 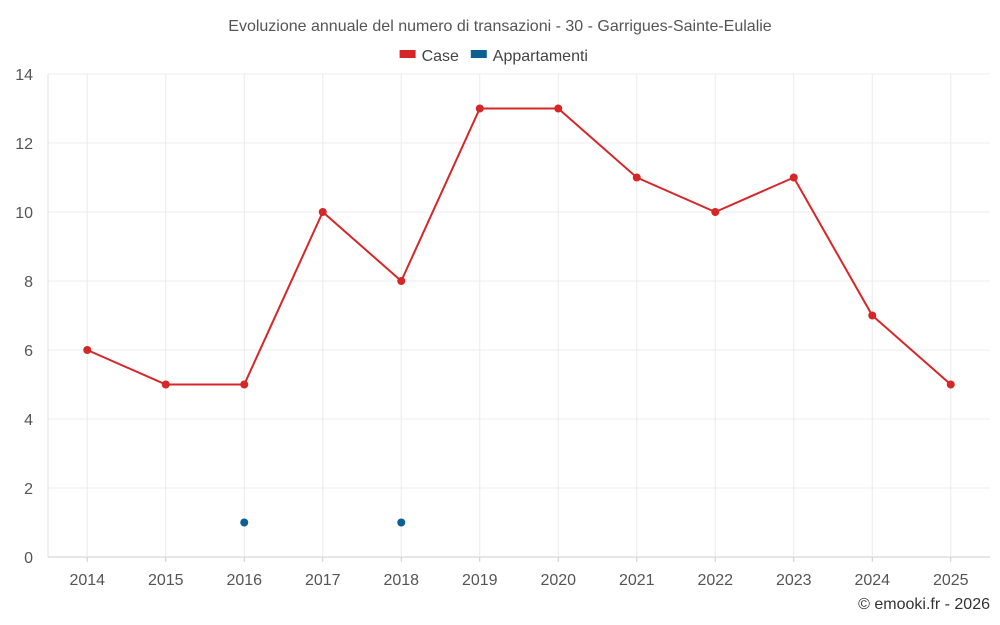 What do you see at coordinates (440, 56) in the screenshot?
I see `legend-label-case: Case` at bounding box center [440, 56].